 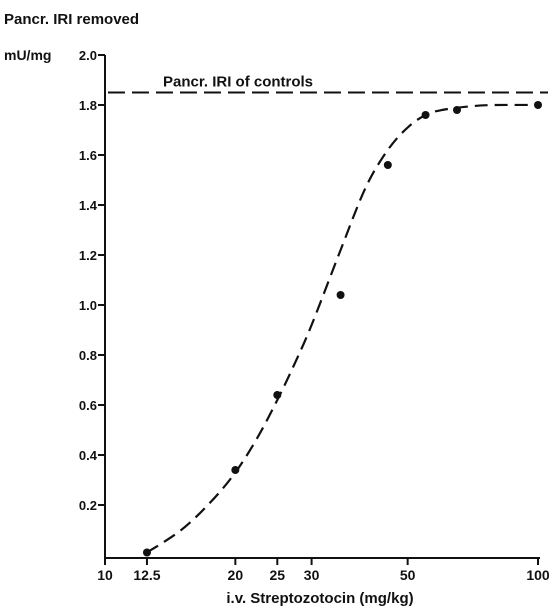 What do you see at coordinates (323, 570) in the screenshot?
I see `x-ticks: 10 12.5 20 25 30 50 100` at bounding box center [323, 570].